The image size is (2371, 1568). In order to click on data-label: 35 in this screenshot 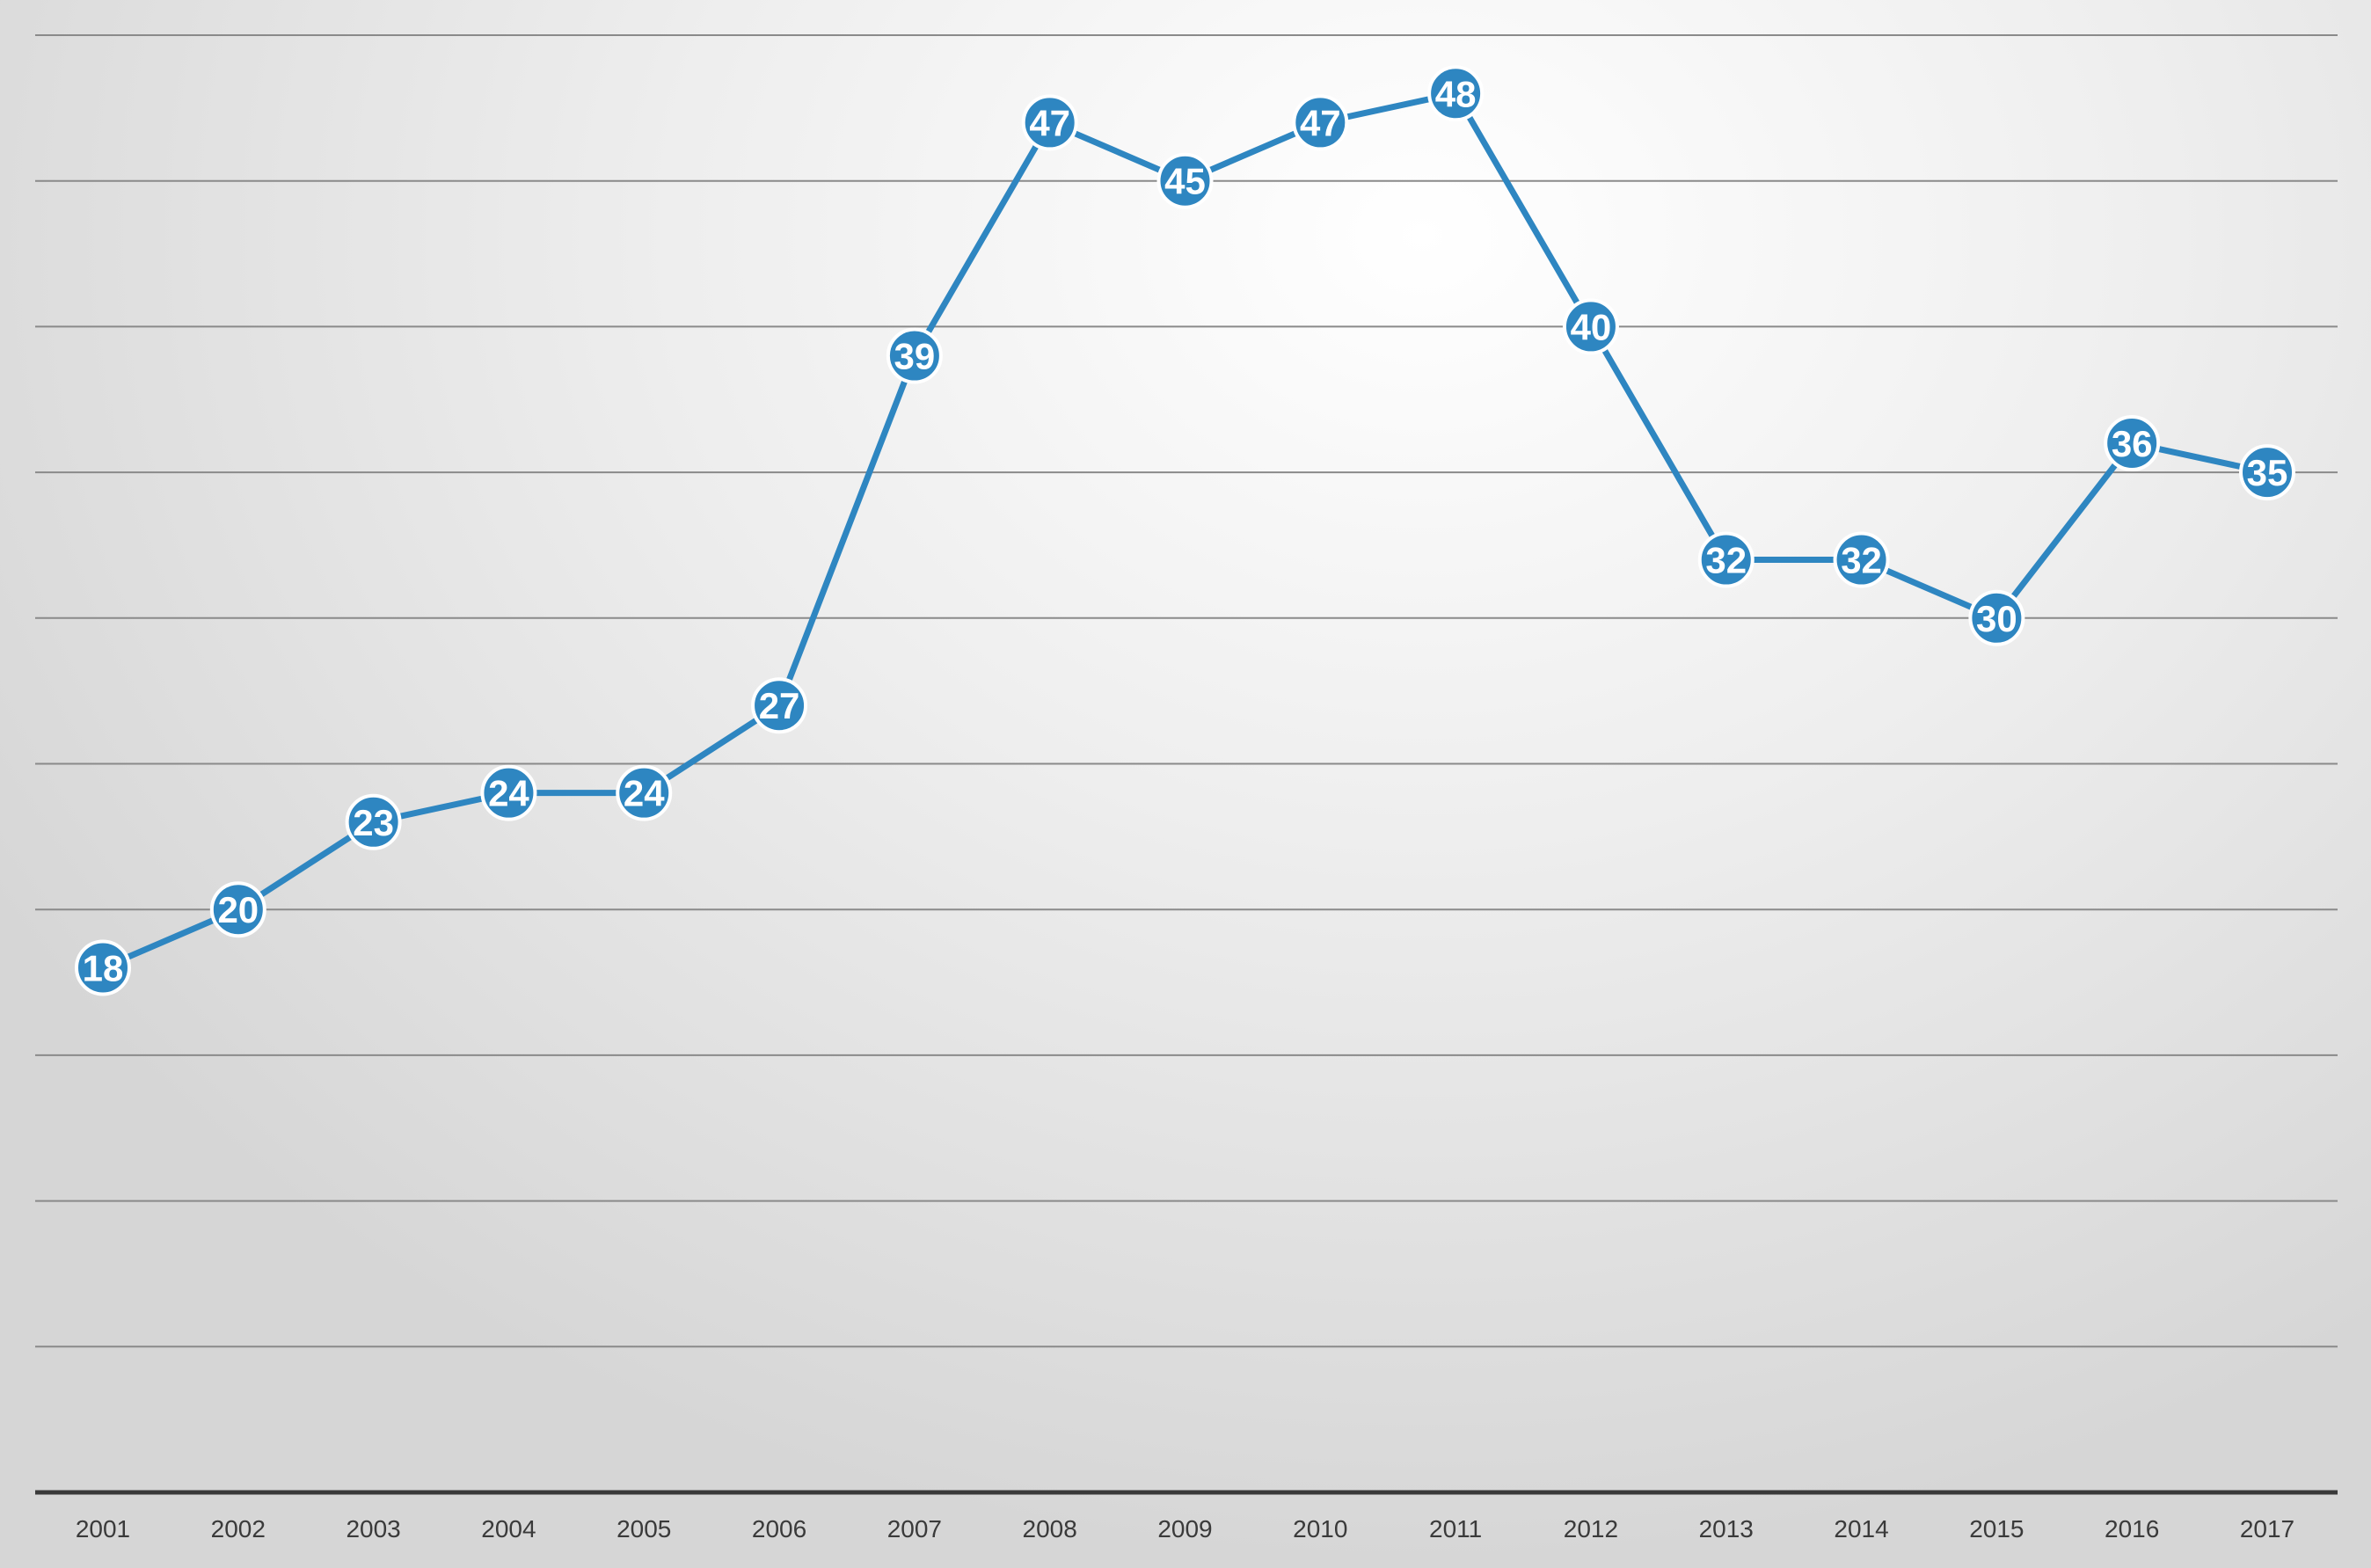, I will do `click(2267, 472)`.